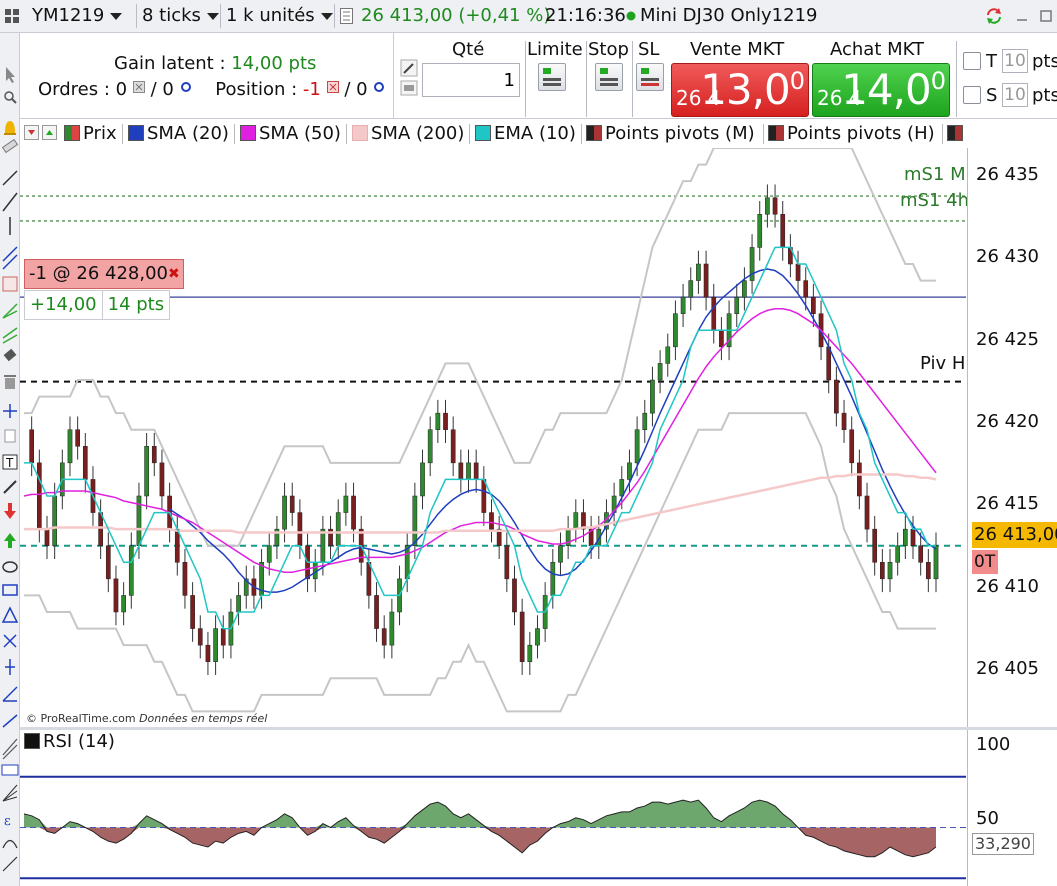 The image size is (1057, 886). I want to click on cancel-orders-icon, so click(138, 87).